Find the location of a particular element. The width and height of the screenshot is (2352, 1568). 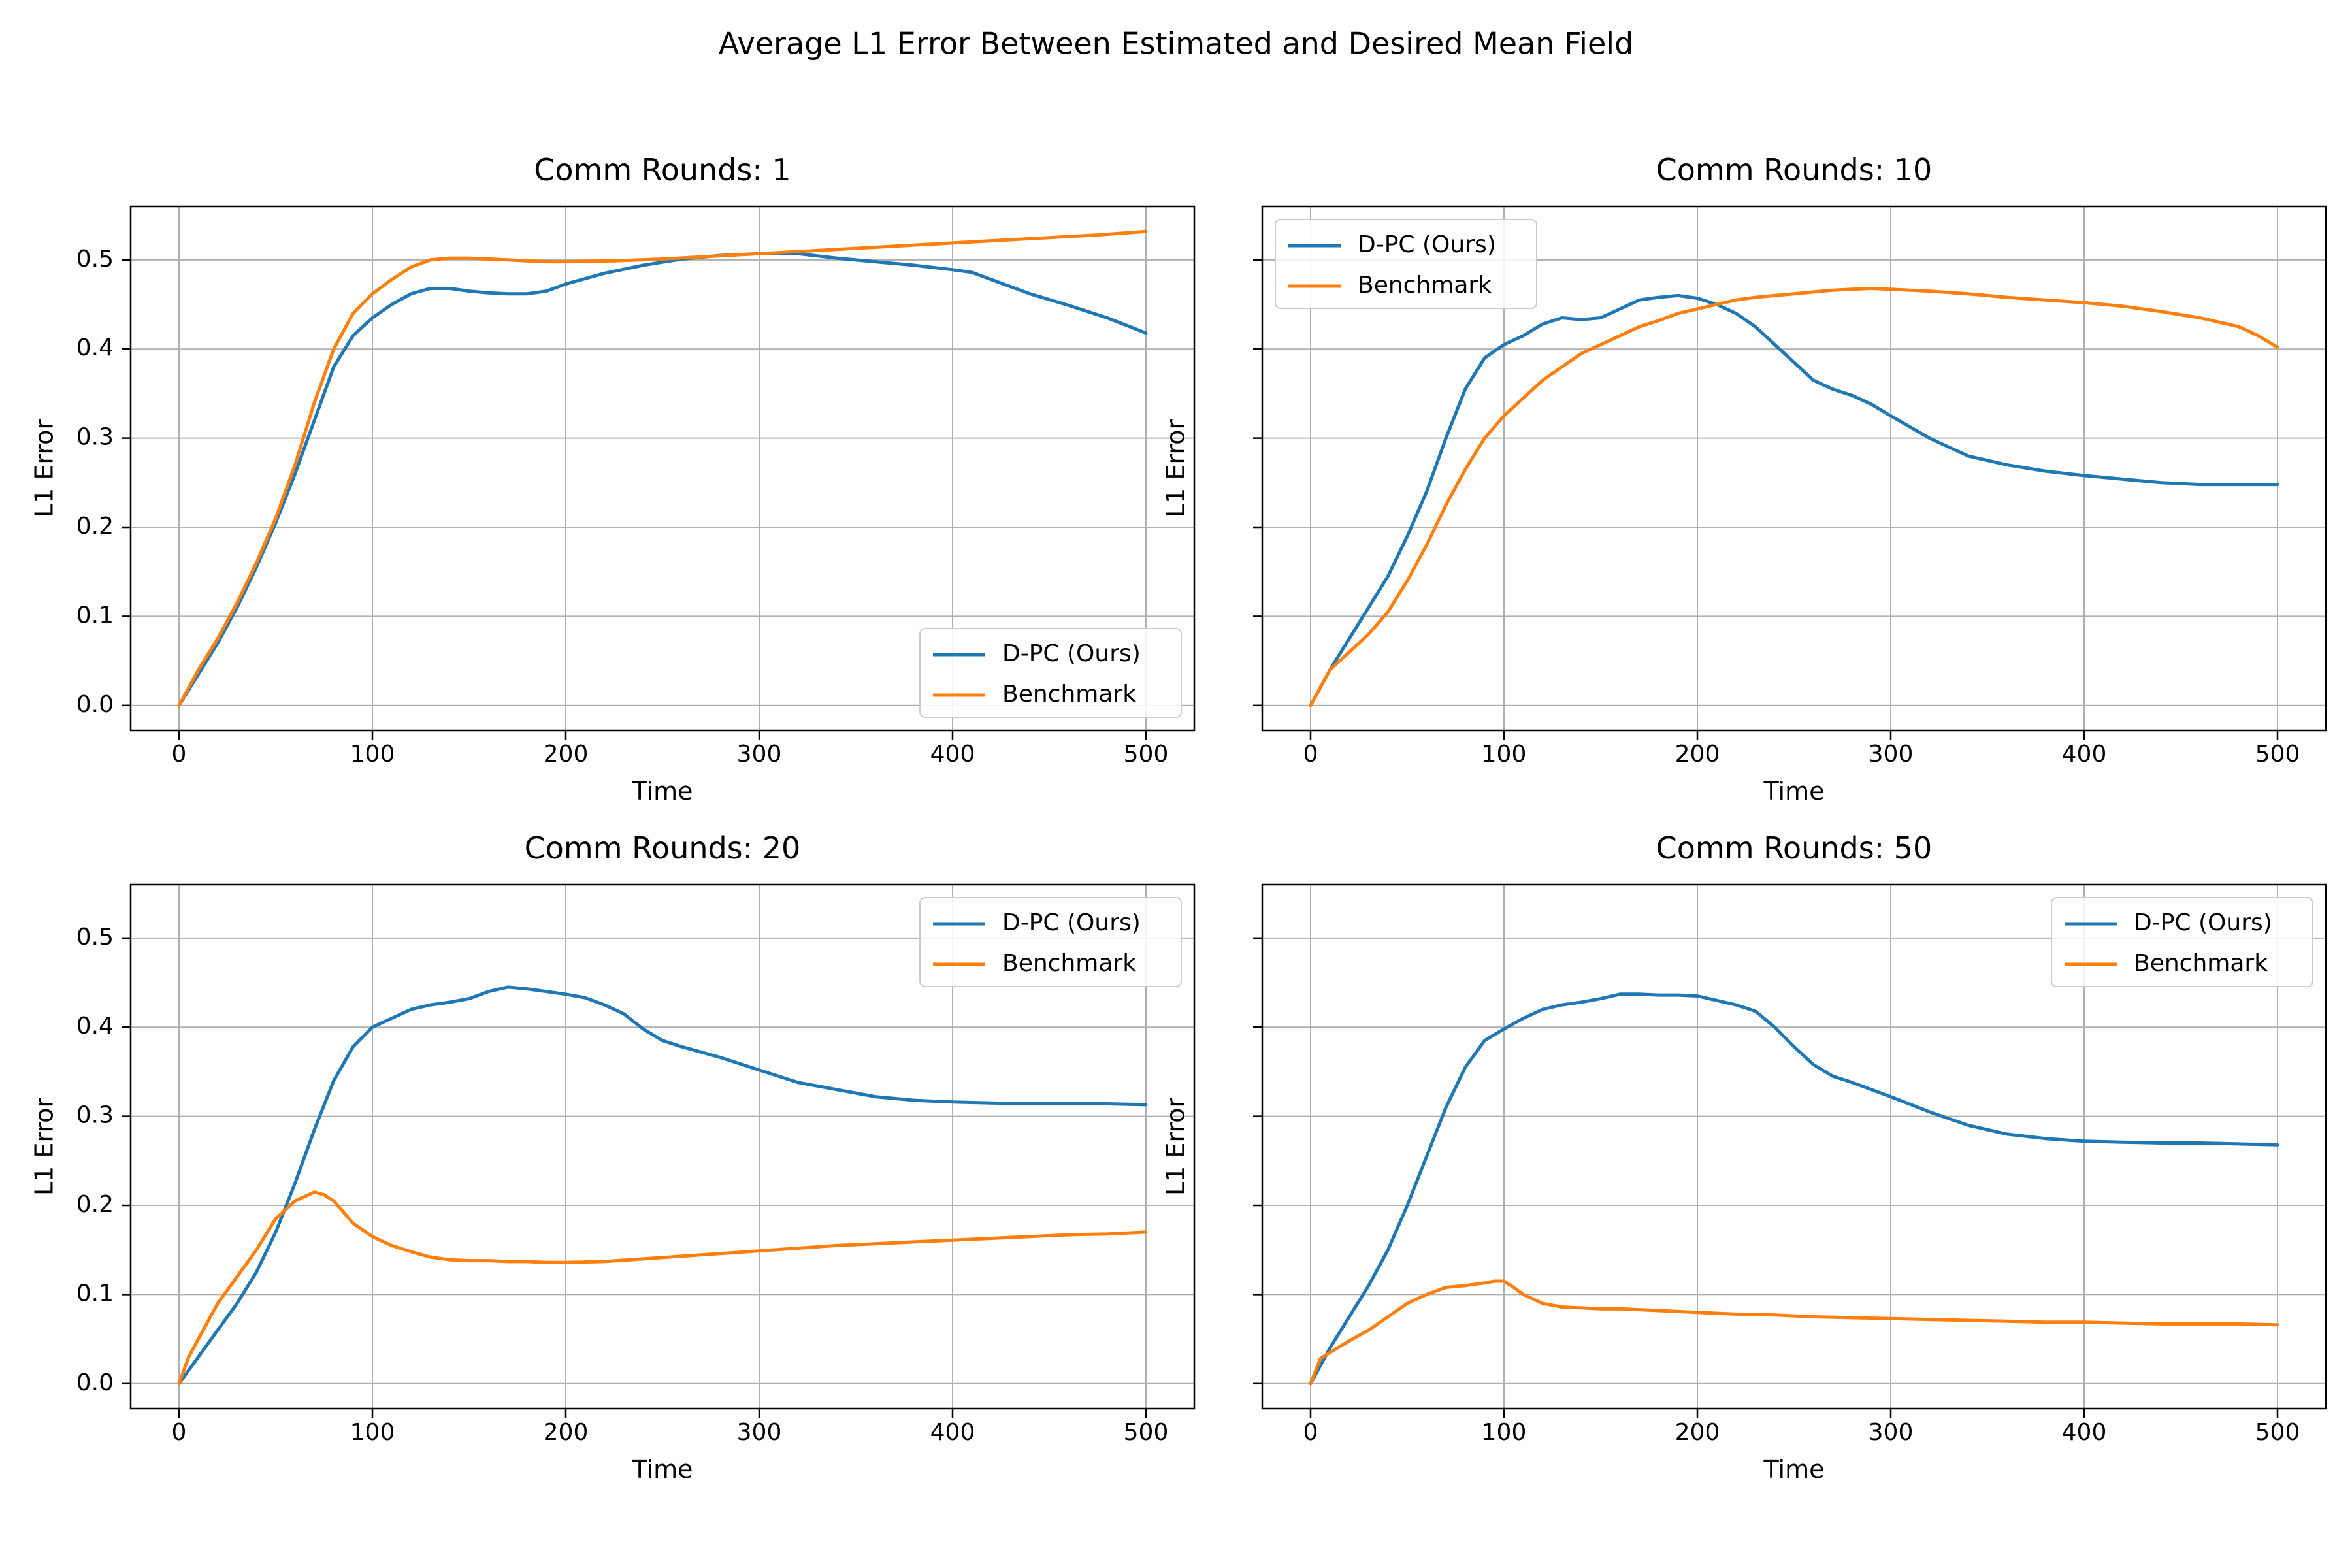

subplot-title: Comm Rounds: 10 is located at coordinates (1794, 170).